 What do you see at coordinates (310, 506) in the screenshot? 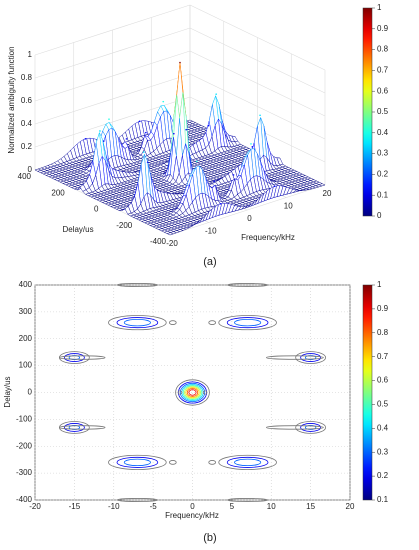
I see `x-tick-label: 15` at bounding box center [310, 506].